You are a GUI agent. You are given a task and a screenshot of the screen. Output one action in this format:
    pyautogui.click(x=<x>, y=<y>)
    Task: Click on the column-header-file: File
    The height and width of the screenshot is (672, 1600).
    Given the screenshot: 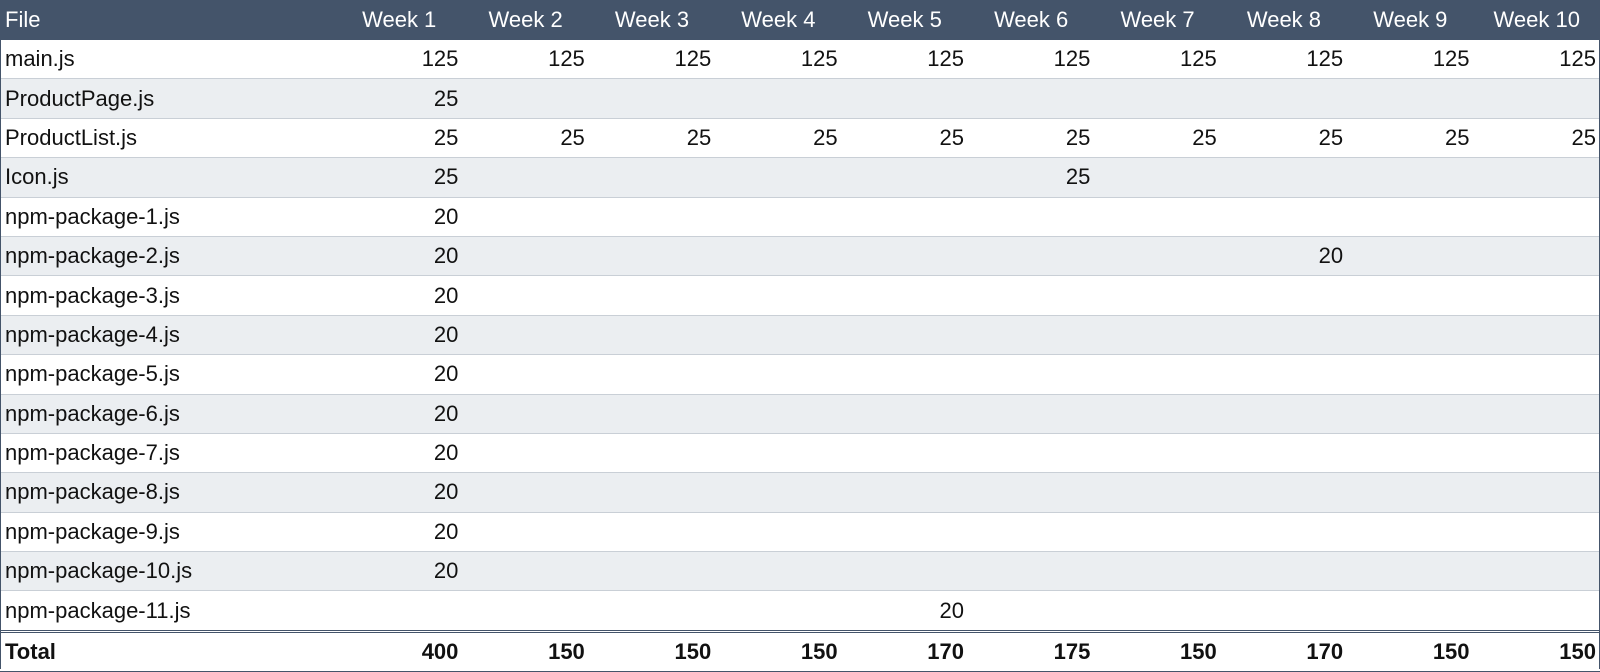 What is the action you would take?
    pyautogui.click(x=168, y=20)
    